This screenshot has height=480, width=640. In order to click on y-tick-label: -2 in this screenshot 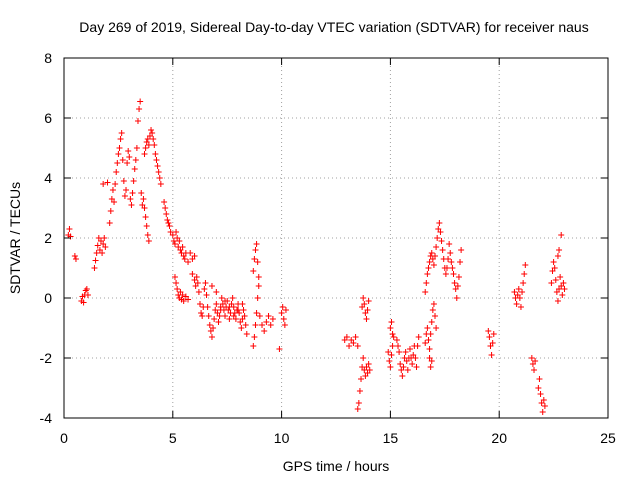, I will do `click(46, 358)`.